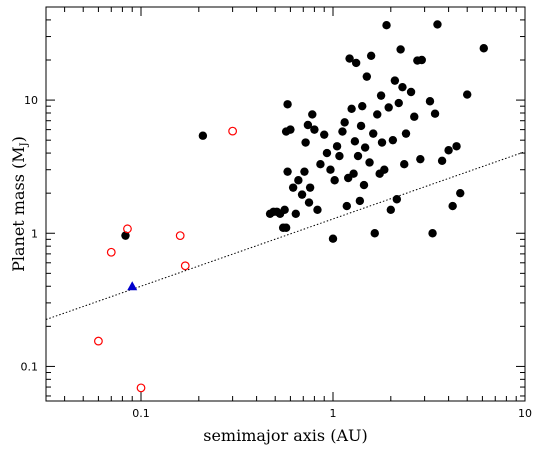 The image size is (552, 458). I want to click on y-tick-label: 1, so click(34, 233).